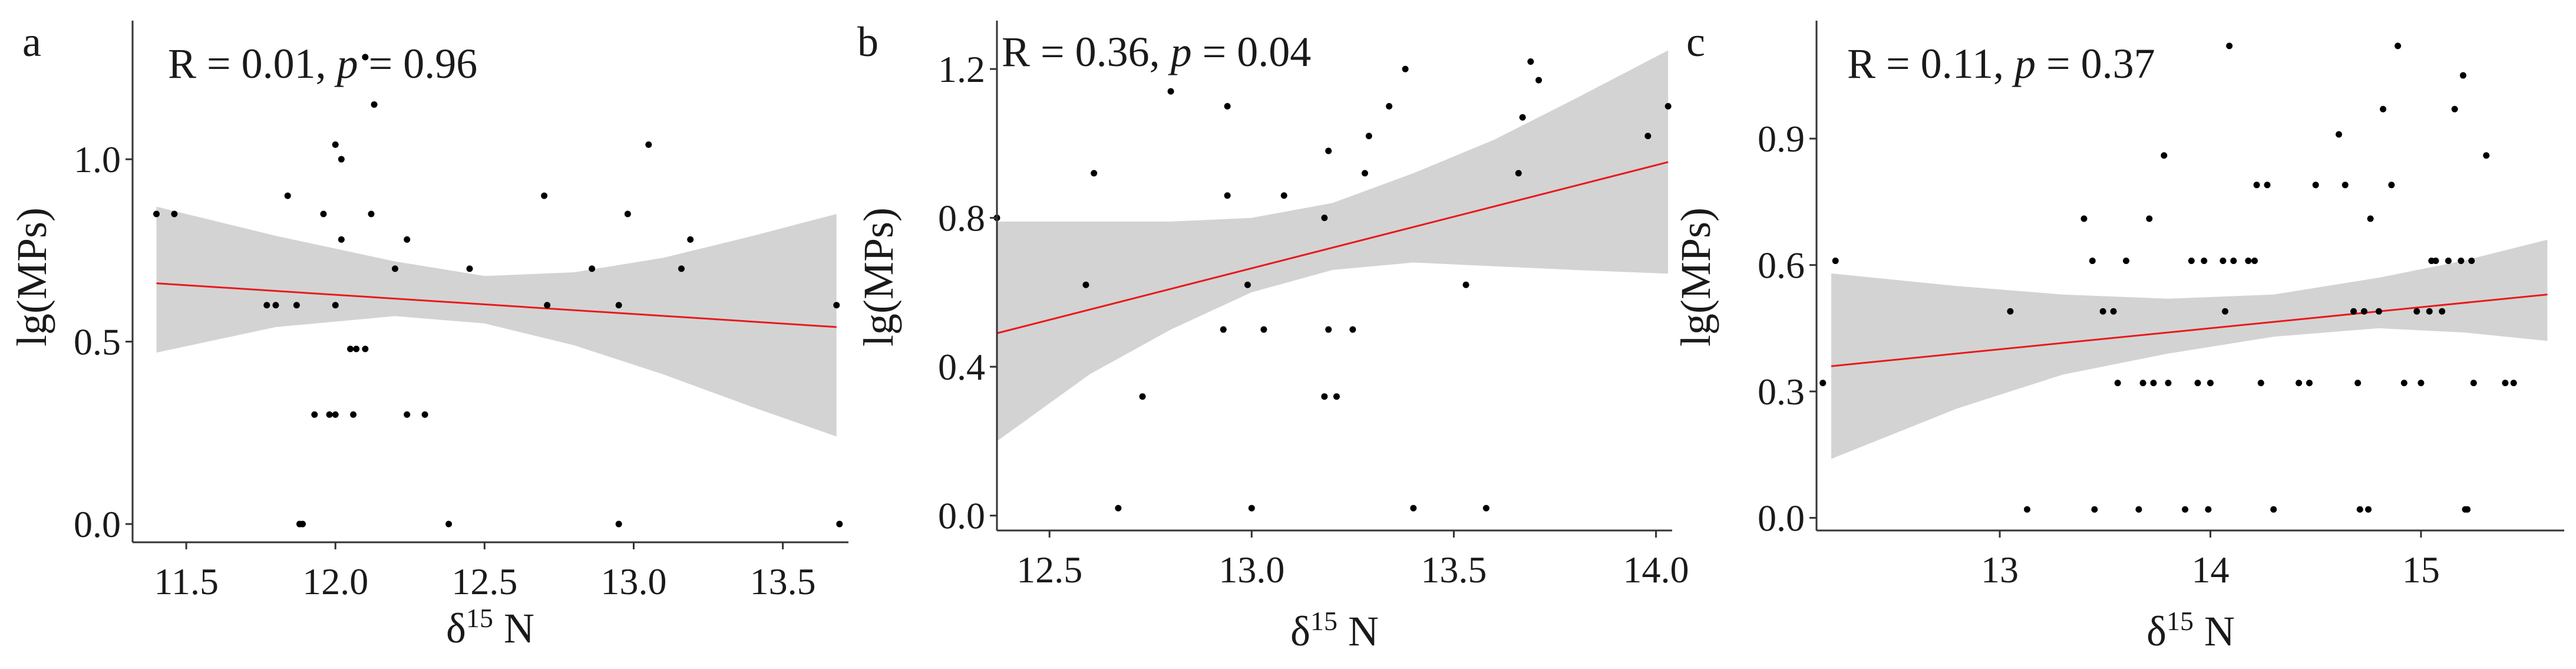  Describe the element at coordinates (335, 582) in the screenshot. I see `x-tick-label: 12.0` at that location.